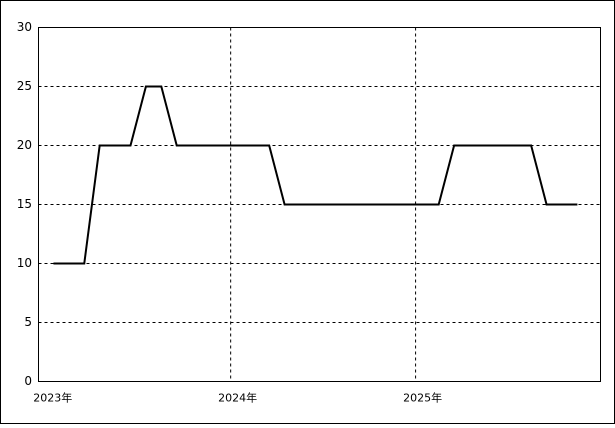 Image resolution: width=615 pixels, height=428 pixels. What do you see at coordinates (24, 263) in the screenshot?
I see `y-tick-label: 10` at bounding box center [24, 263].